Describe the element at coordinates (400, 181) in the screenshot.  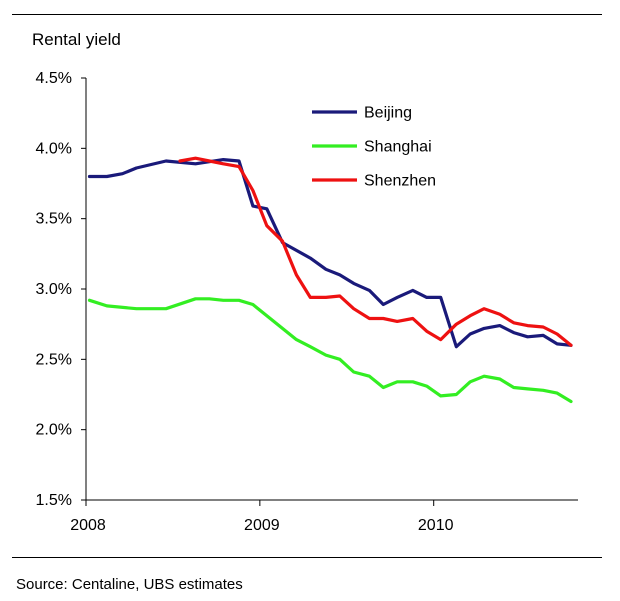
I see `legend-label-shenzhen: Shenzhen` at that location.